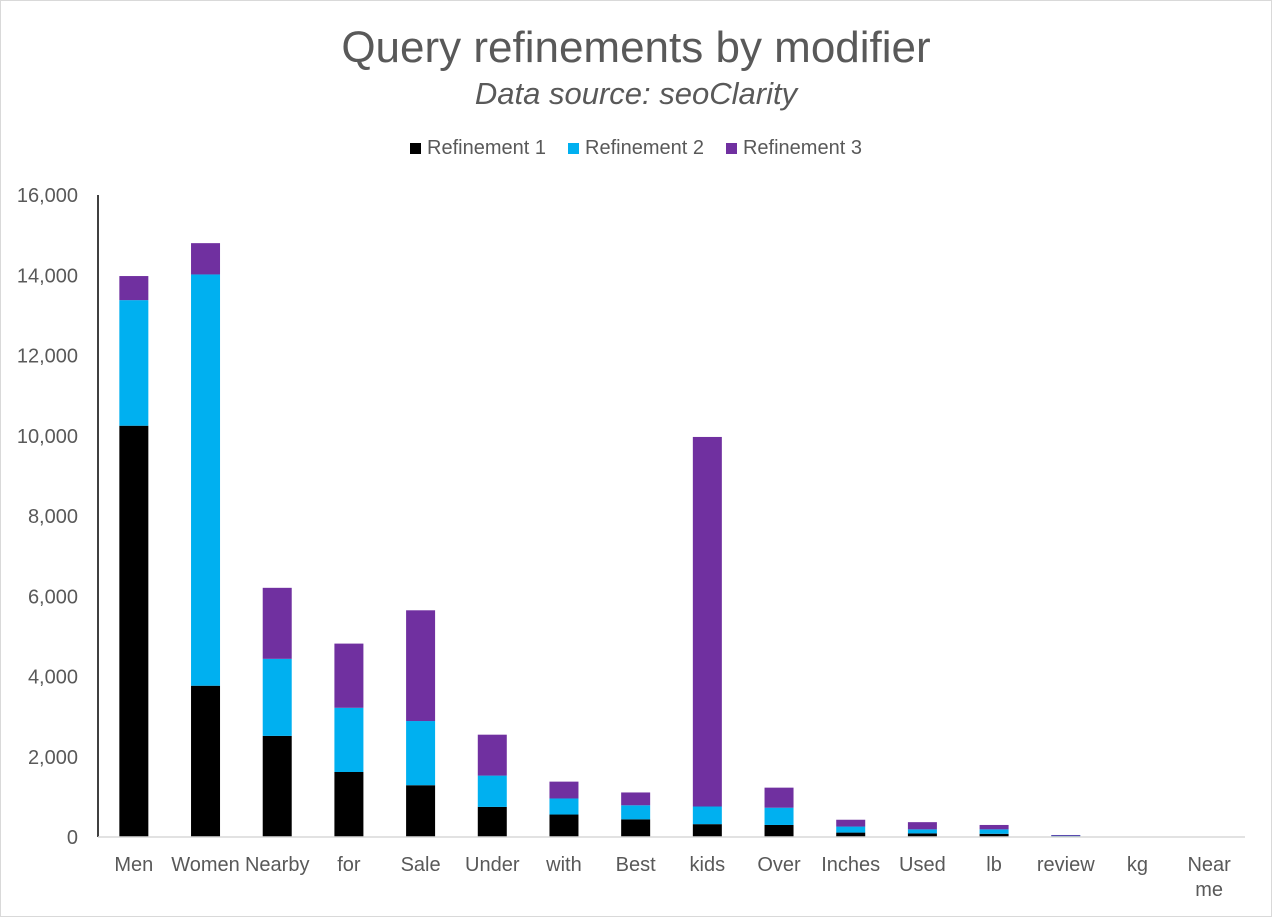 This screenshot has width=1272, height=917. Describe the element at coordinates (47, 357) in the screenshot. I see `y-tick-label: 12,000` at that location.